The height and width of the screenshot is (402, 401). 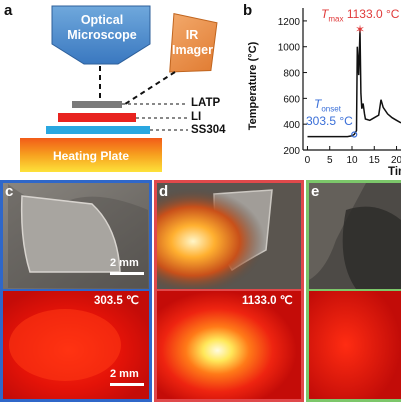 I want to click on imager-label: IR Imager, so click(x=192, y=42).